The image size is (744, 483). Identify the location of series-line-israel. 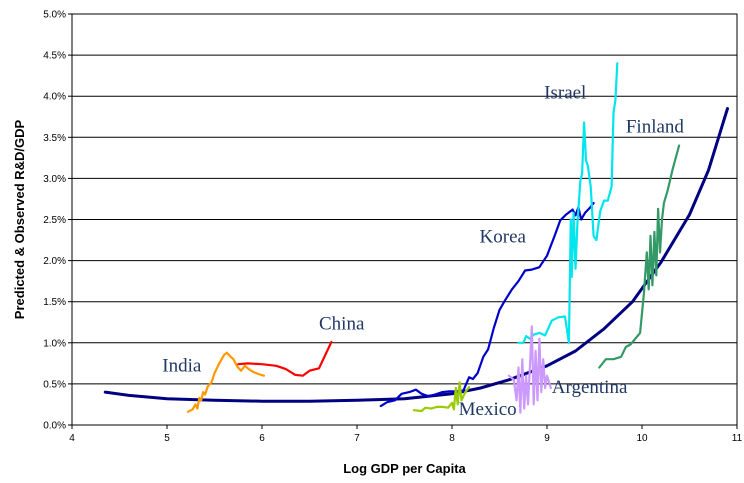
(568, 203).